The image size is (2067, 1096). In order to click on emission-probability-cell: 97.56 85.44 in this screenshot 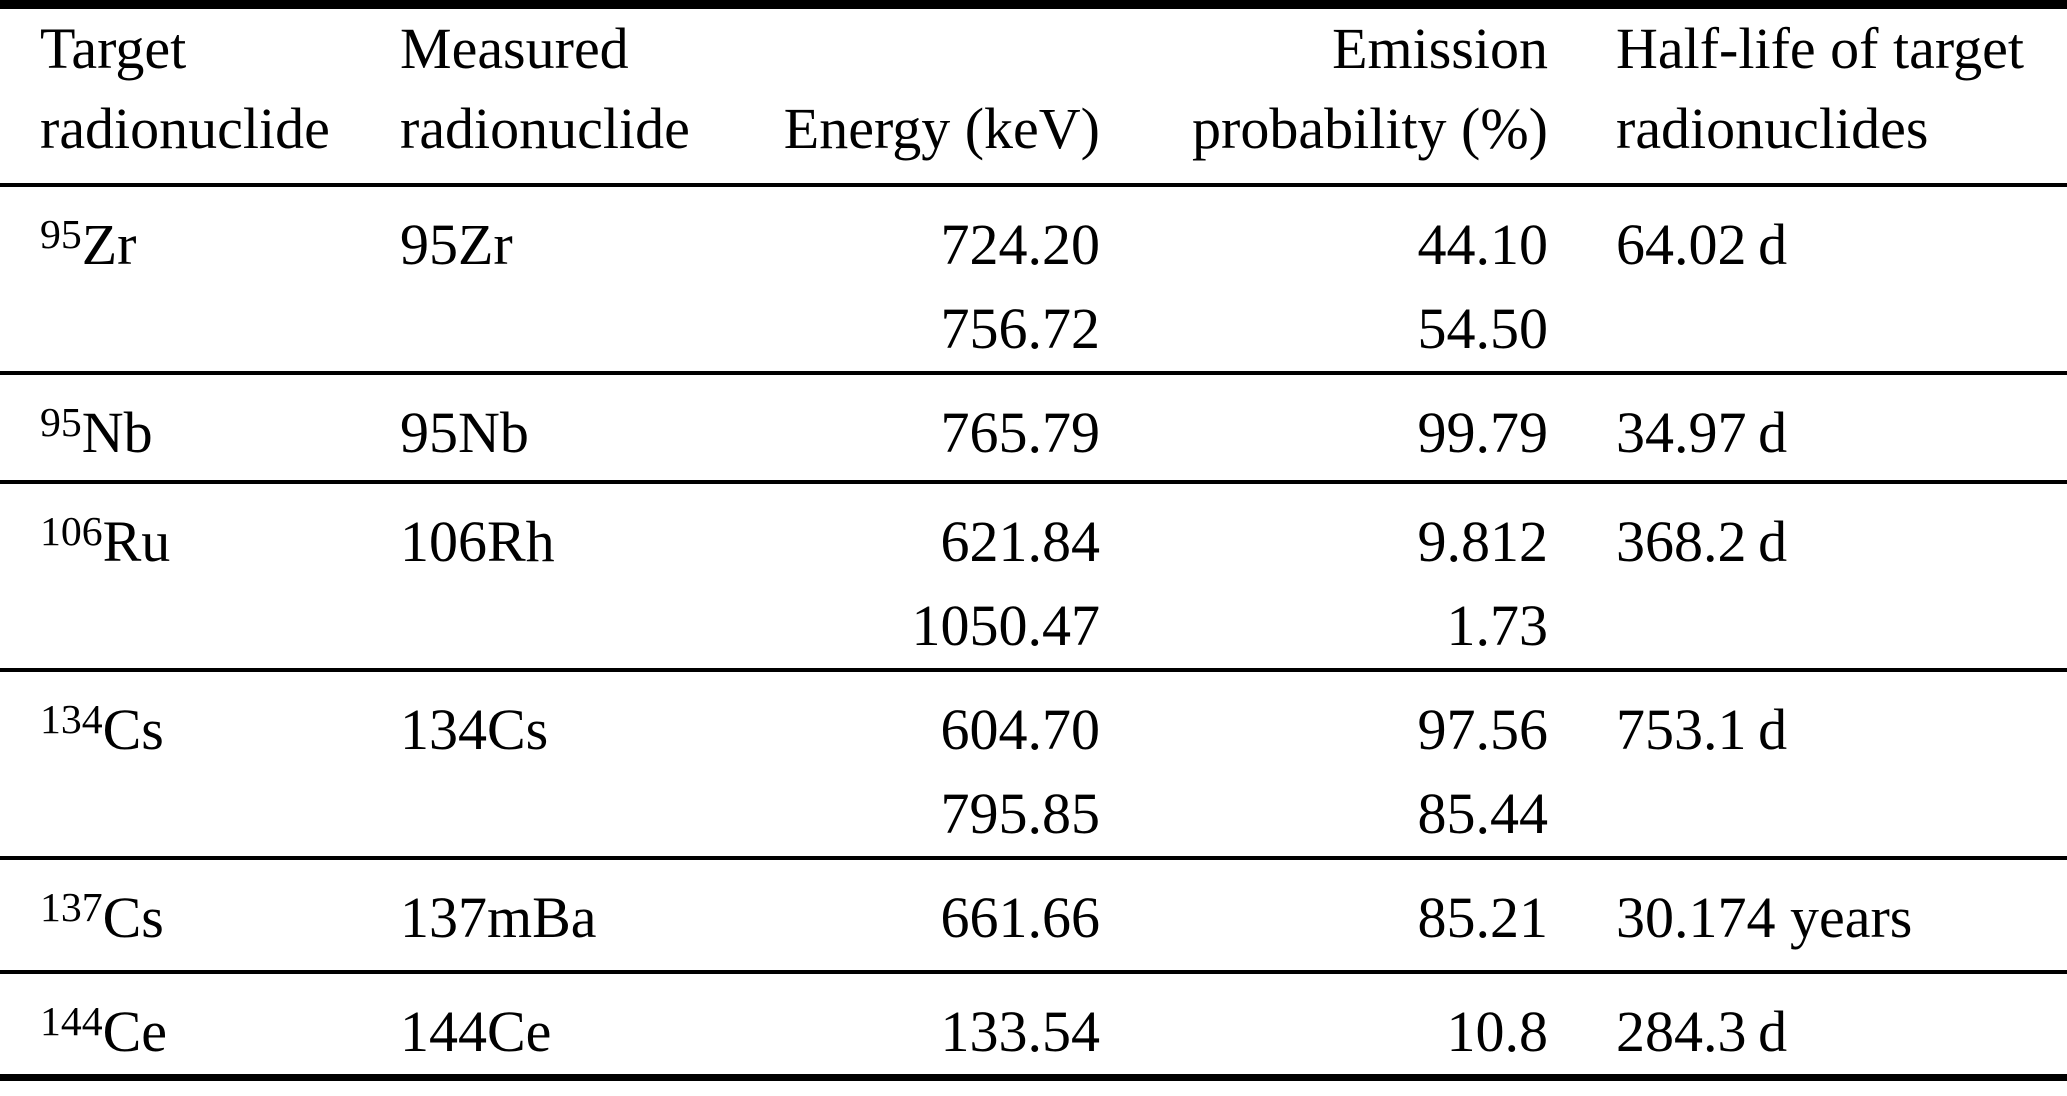, I will do `click(1324, 765)`.